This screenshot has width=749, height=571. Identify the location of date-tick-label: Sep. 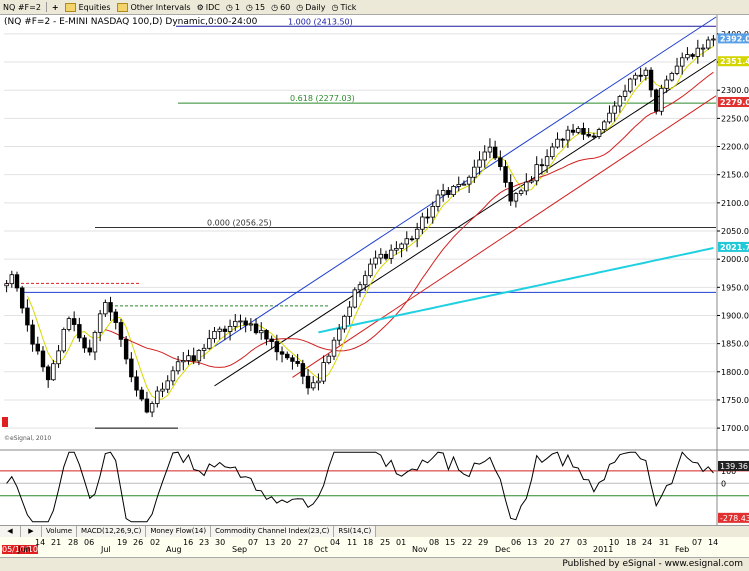
(240, 549).